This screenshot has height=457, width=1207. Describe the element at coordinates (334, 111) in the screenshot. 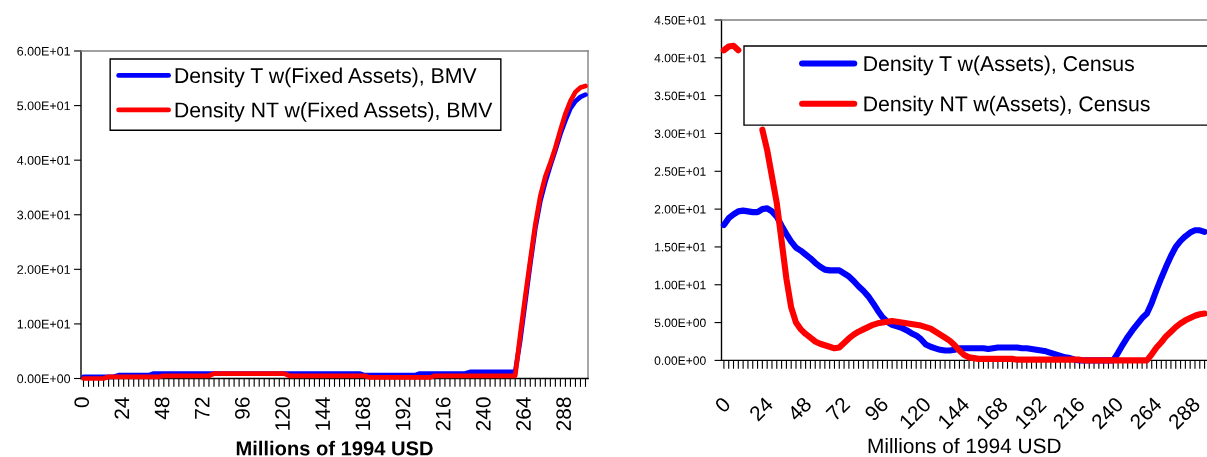

I see `legend-label: Density NT w(Fixed Assets), BMV` at that location.